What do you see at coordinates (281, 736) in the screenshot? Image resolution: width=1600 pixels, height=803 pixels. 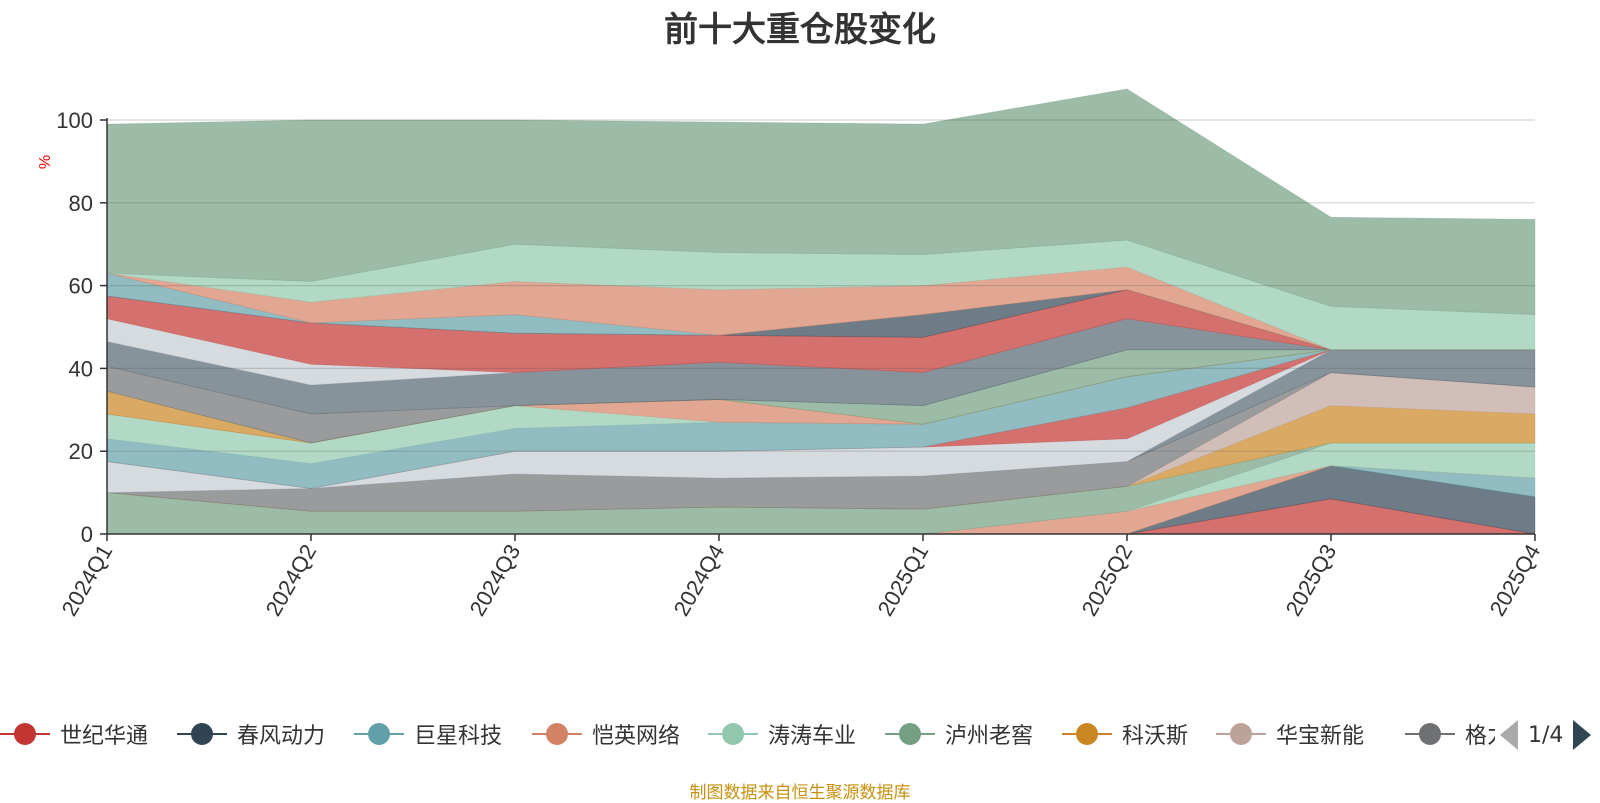 I see `legend-label: 春风动力` at bounding box center [281, 736].